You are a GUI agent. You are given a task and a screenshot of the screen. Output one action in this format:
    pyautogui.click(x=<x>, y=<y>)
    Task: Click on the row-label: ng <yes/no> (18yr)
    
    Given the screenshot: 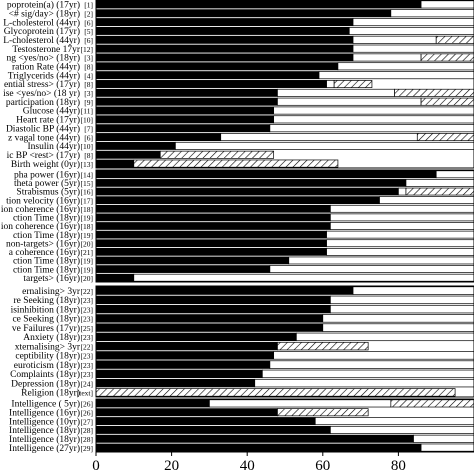 What is the action you would take?
    pyautogui.click(x=43, y=58)
    